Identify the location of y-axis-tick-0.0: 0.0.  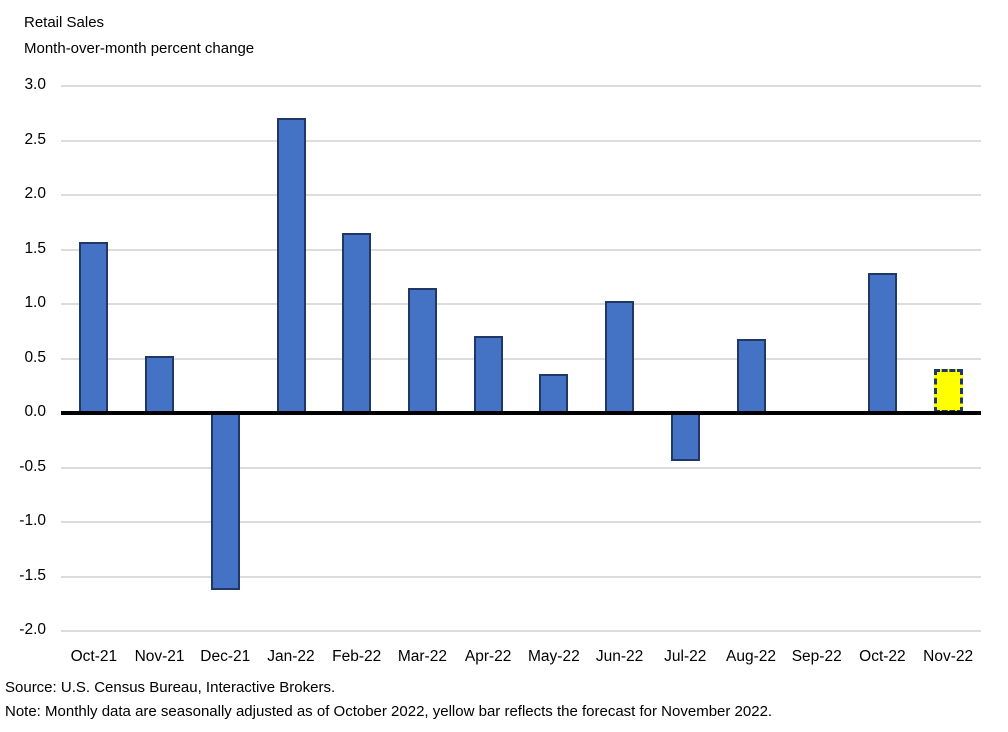
(35, 411).